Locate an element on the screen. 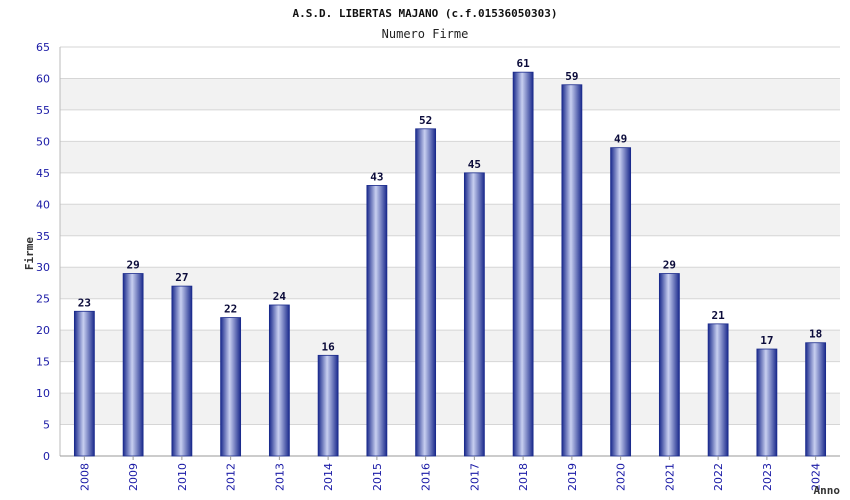  bar-2017 is located at coordinates (474, 314).